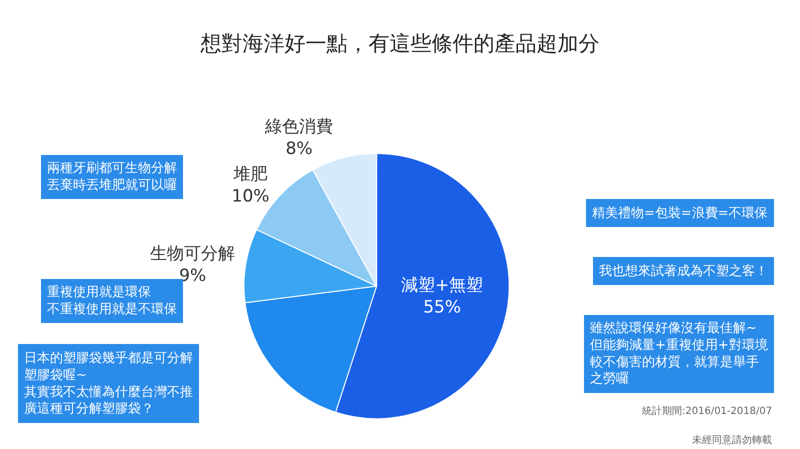 This screenshot has width=800, height=449. Describe the element at coordinates (442, 285) in the screenshot. I see `slice-label: 減塑+無塑` at that location.